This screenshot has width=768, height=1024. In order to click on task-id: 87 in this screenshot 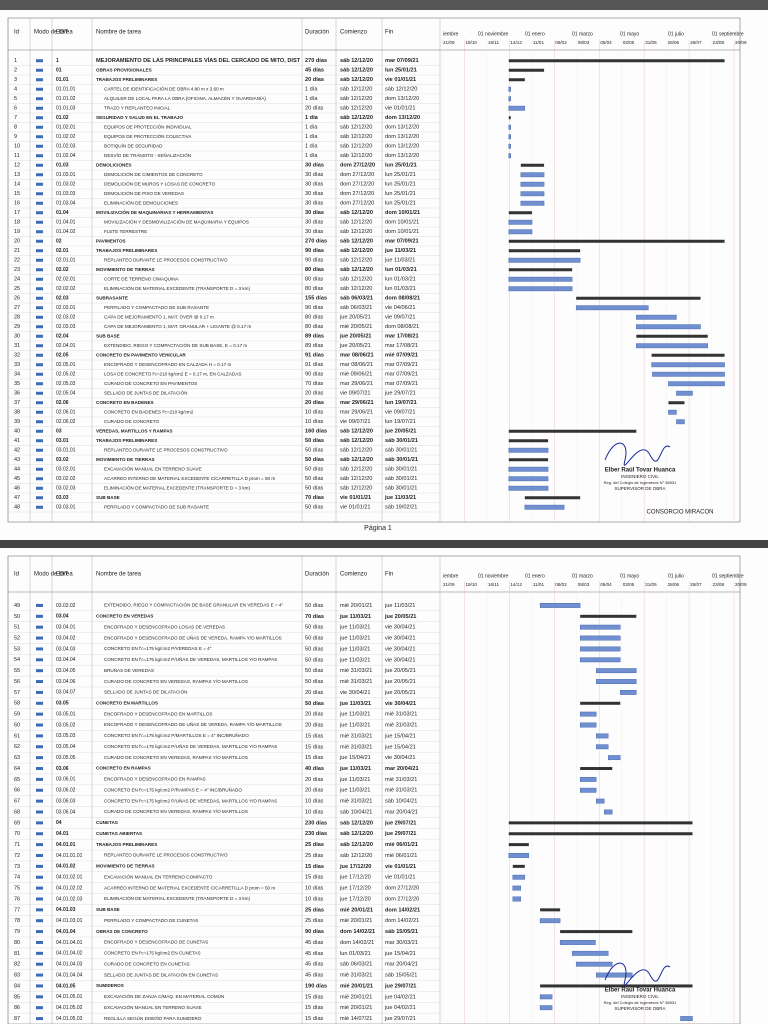, I will do `click(17, 1019)`.